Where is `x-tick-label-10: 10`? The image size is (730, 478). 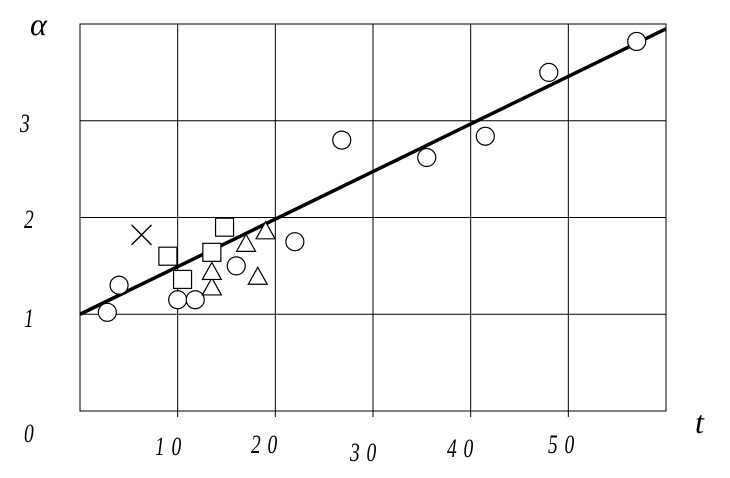 x-tick-label-10: 10 is located at coordinates (171, 446).